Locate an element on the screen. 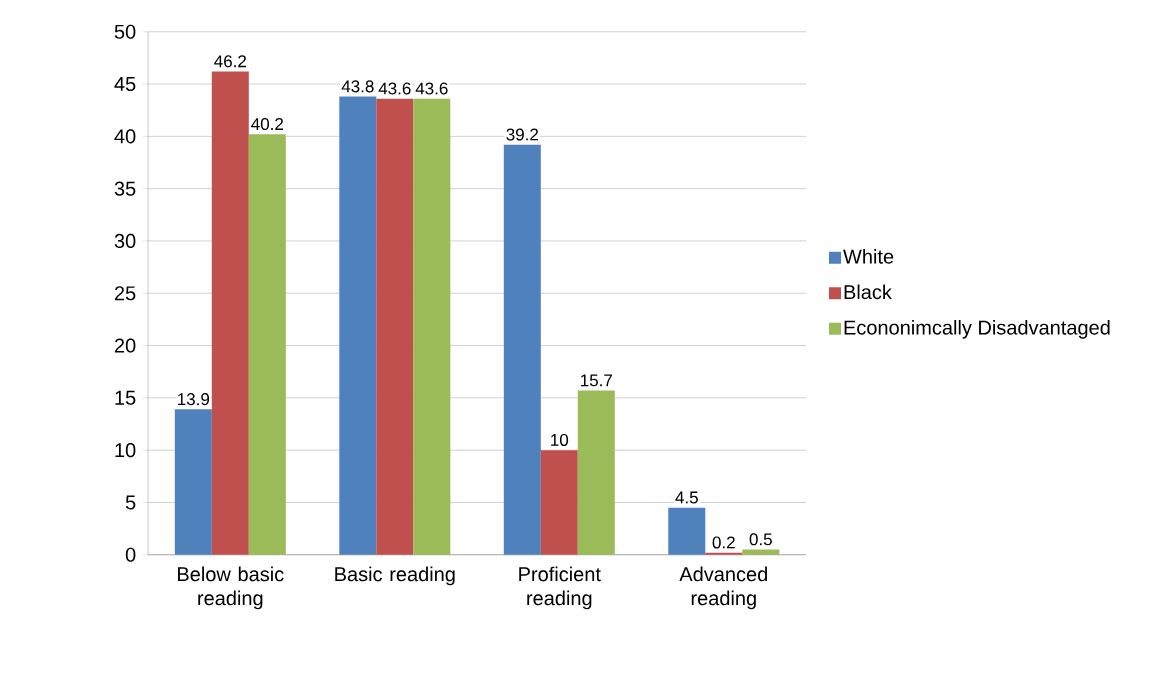 Image resolution: width=1151 pixels, height=674 pixels. data-label: 39.2 is located at coordinates (522, 134).